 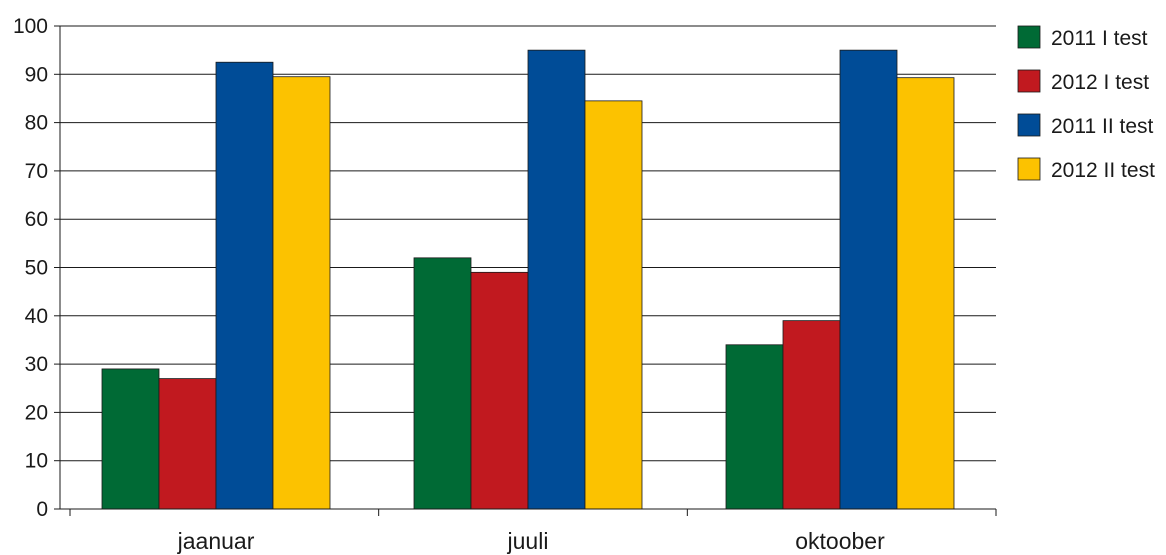 I want to click on y-tick-label: 40, so click(x=36, y=316).